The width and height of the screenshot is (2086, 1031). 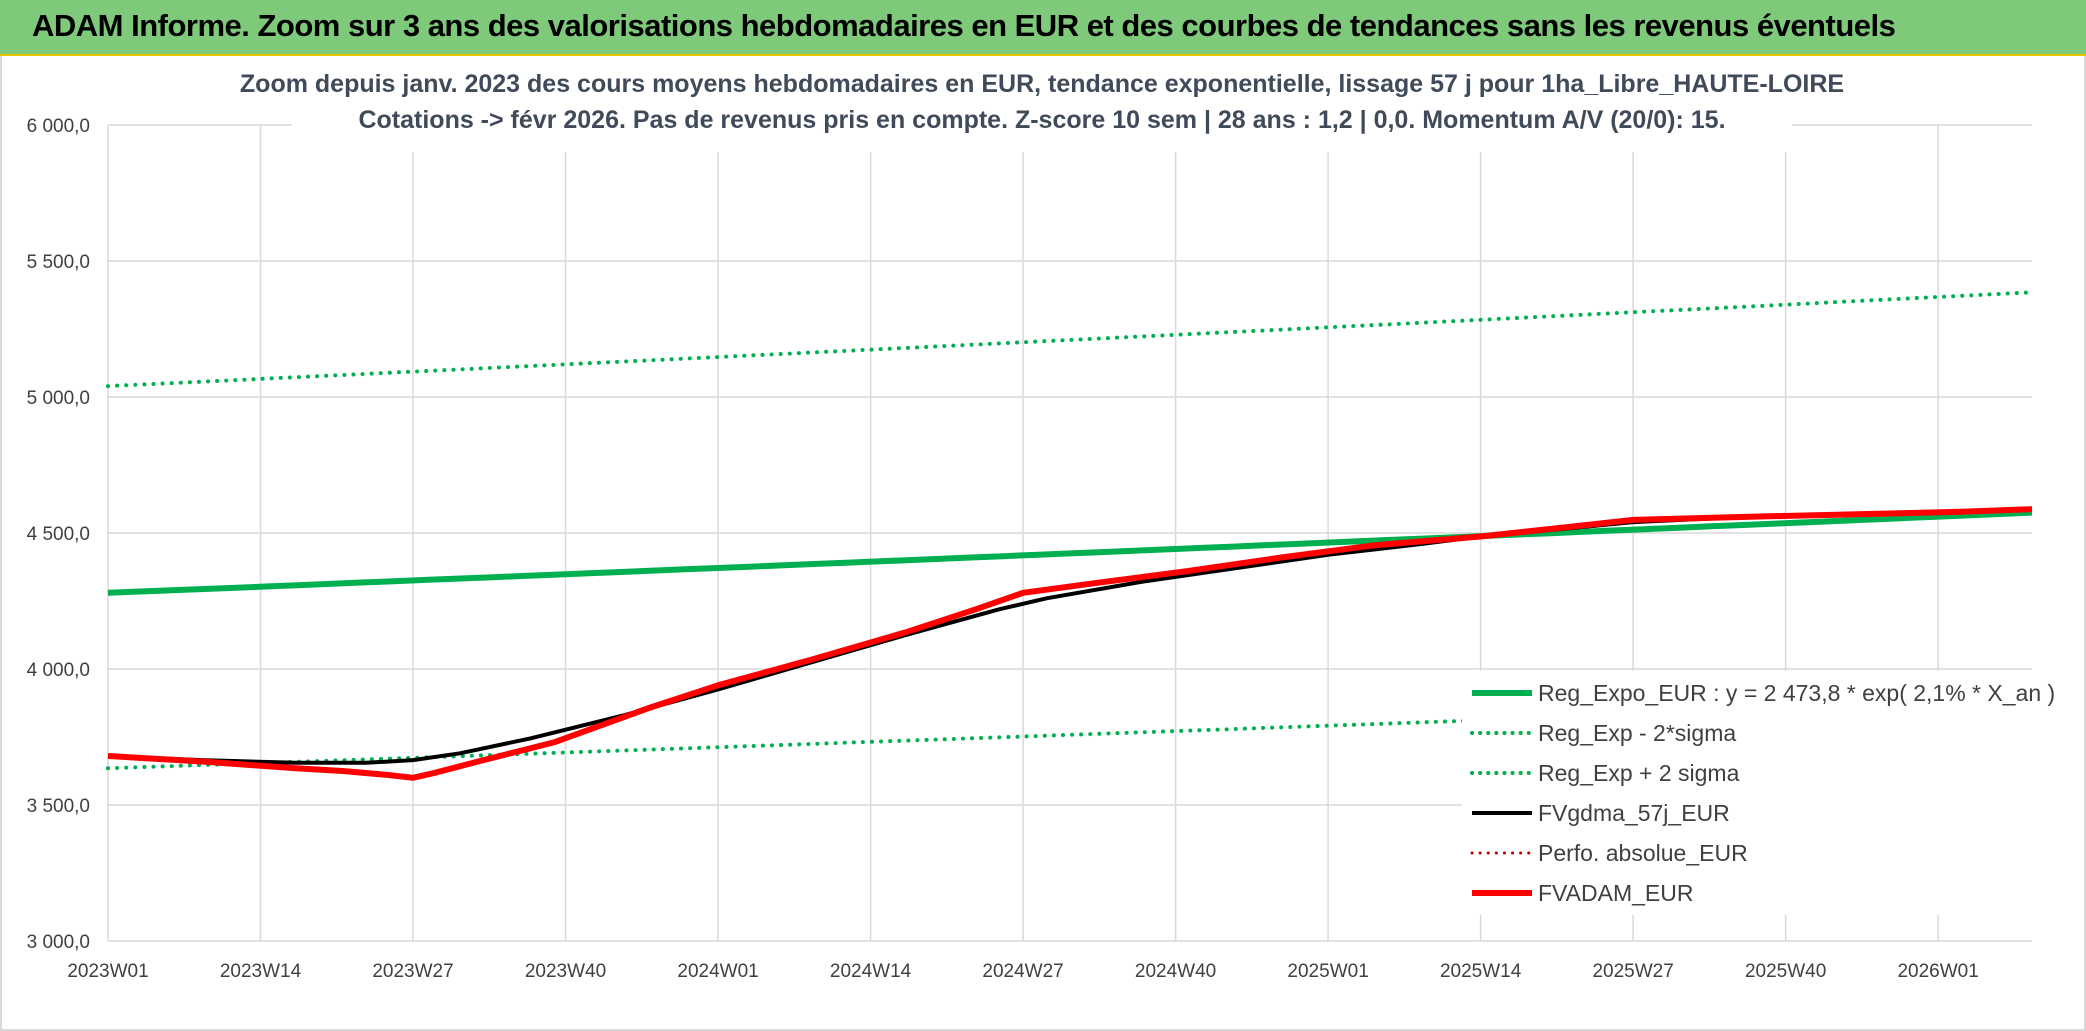 What do you see at coordinates (1753, 793) in the screenshot?
I see `legend-background` at bounding box center [1753, 793].